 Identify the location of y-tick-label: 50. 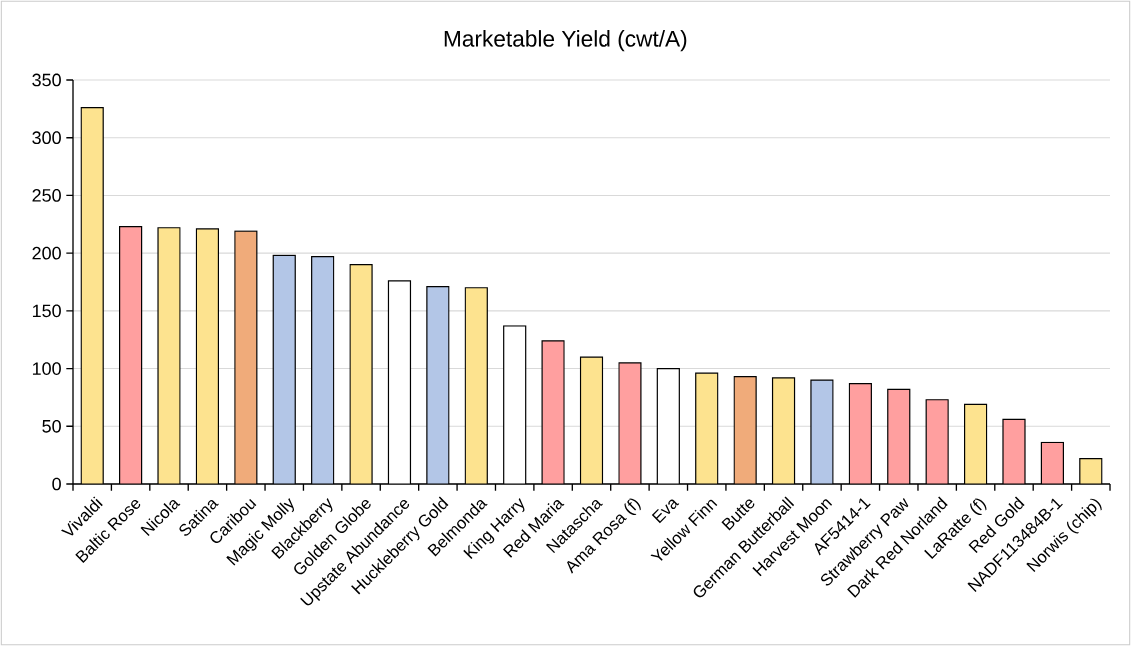
(51, 426).